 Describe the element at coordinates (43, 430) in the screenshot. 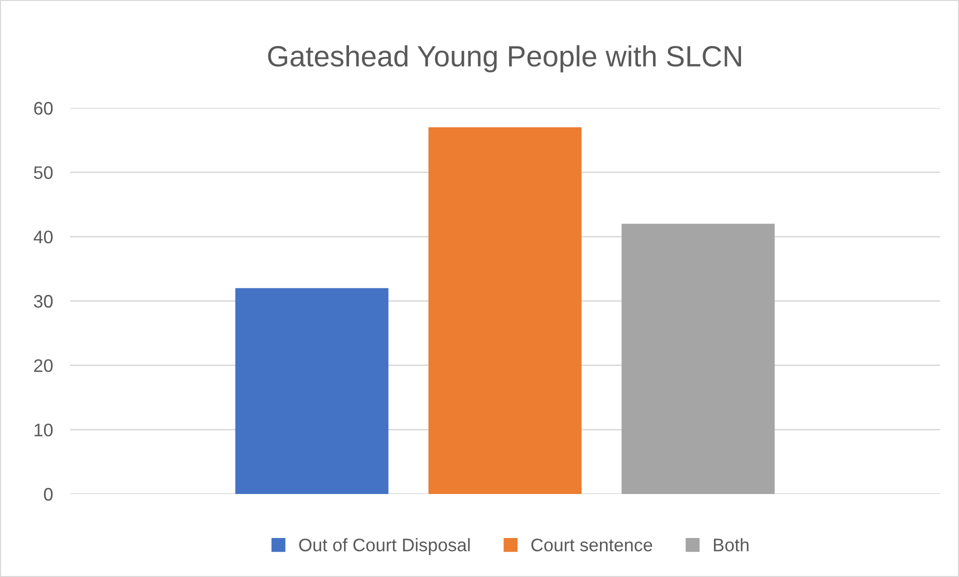

I see `y-tick-label: 10` at that location.